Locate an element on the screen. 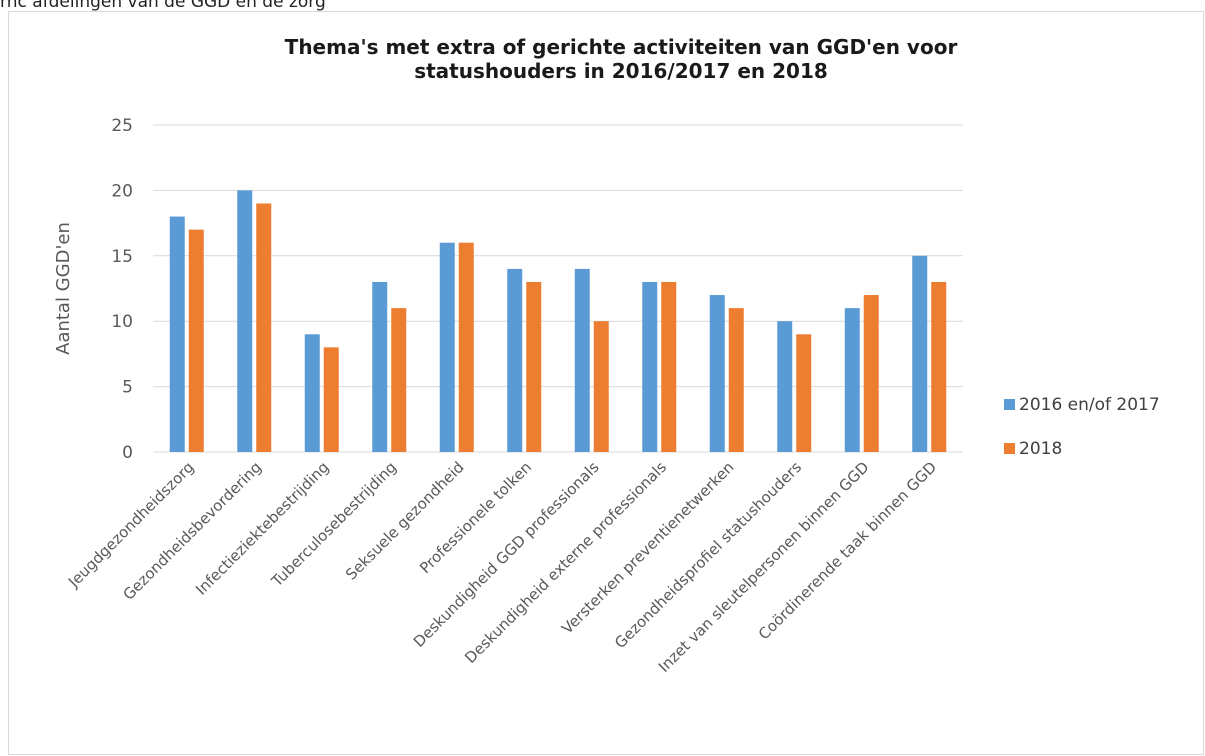 Image resolution: width=1205 pixels, height=756 pixels. legend-label-1: 2016 en/of 2017 is located at coordinates (1089, 405).